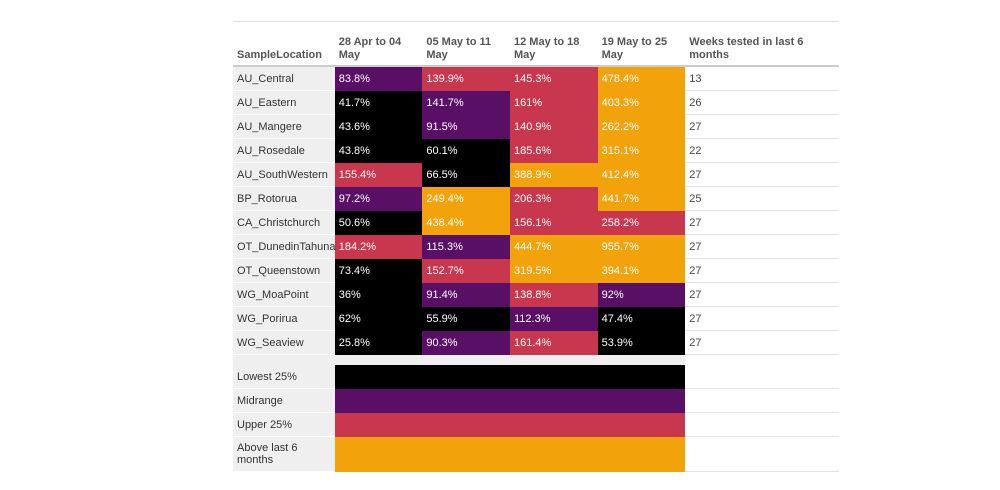 The height and width of the screenshot is (490, 1000). Describe the element at coordinates (554, 174) in the screenshot. I see `heatmap-cell: 388.9%` at that location.